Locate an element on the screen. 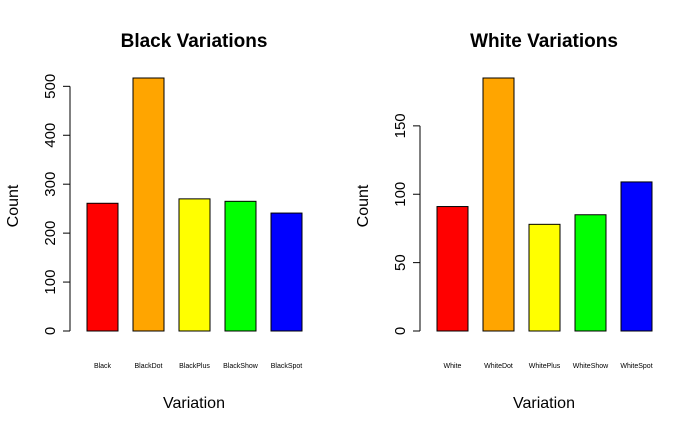  bar-blackdot is located at coordinates (148, 204).